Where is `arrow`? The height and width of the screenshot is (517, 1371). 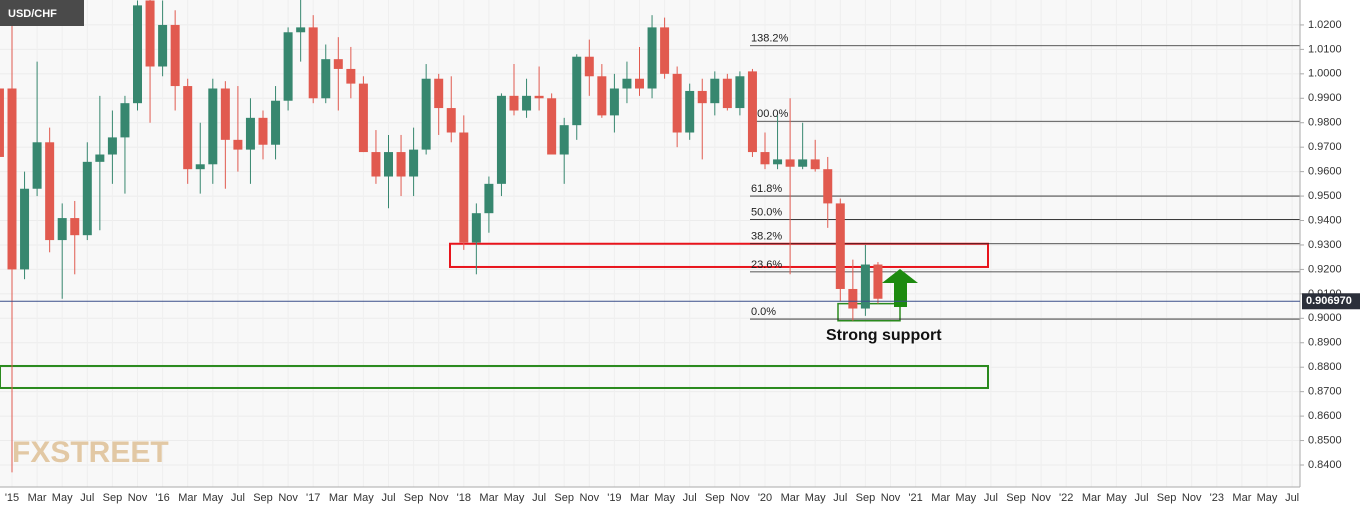
arrow is located at coordinates (900, 288).